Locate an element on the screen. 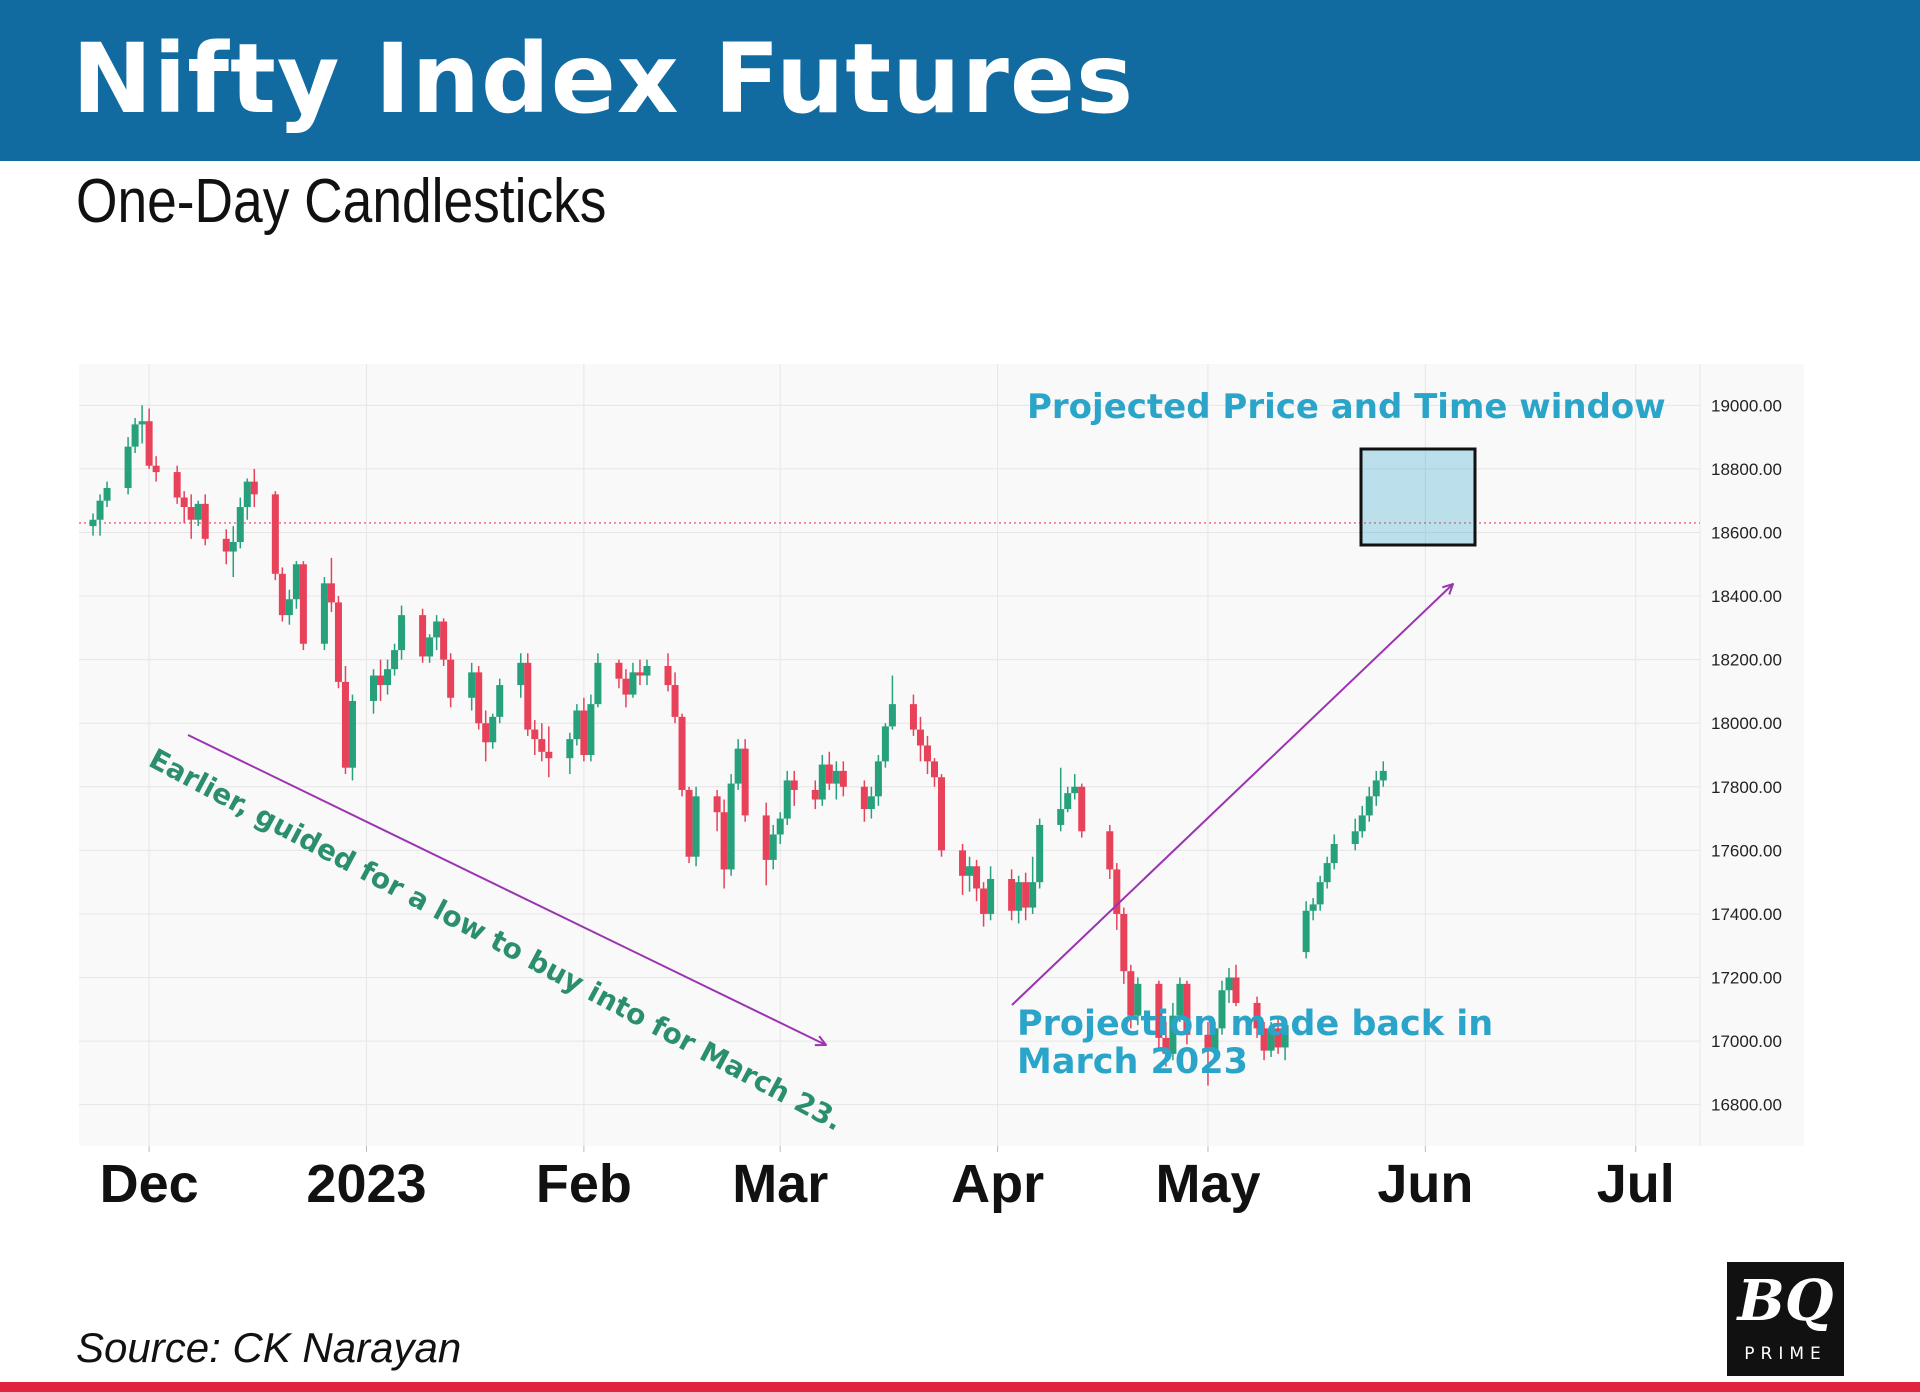 This screenshot has height=1392, width=1920. x-axis: Dec 2023 Feb Mar Apr May Jun Jul is located at coordinates (887, 1180).